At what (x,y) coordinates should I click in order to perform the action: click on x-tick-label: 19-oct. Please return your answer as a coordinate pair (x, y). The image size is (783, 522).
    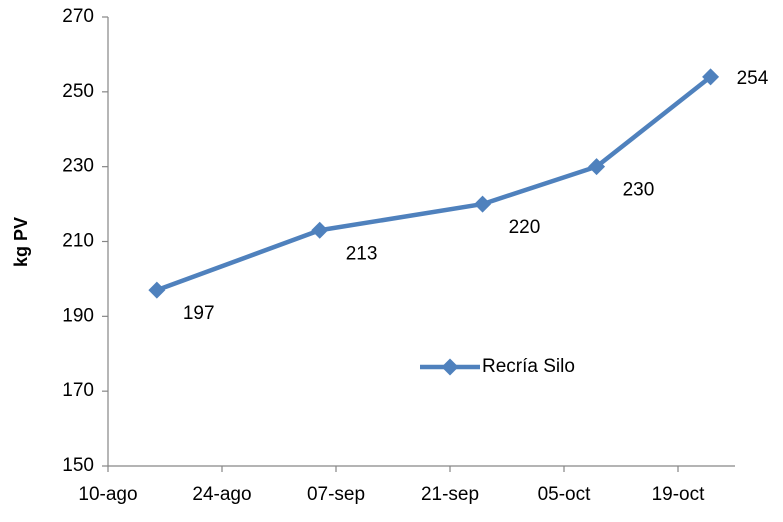
    Looking at the image, I should click on (679, 494).